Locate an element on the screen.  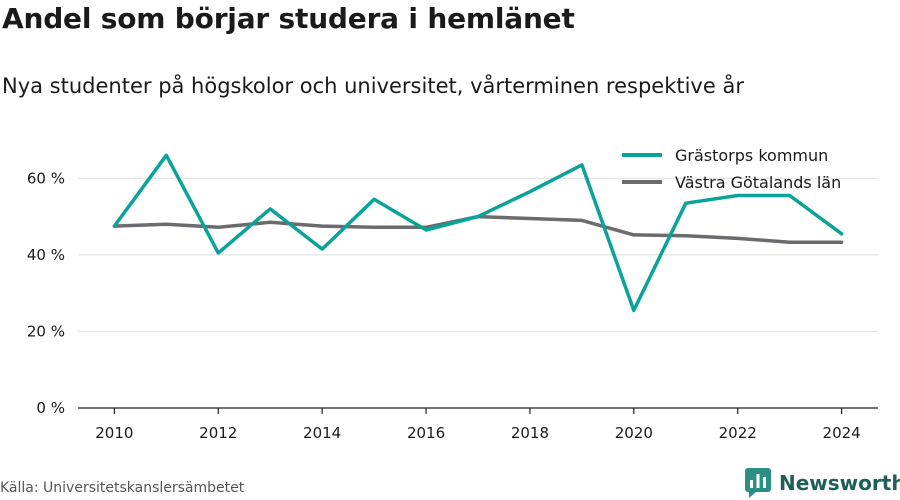
x-tick-label: 2014 is located at coordinates (322, 433).